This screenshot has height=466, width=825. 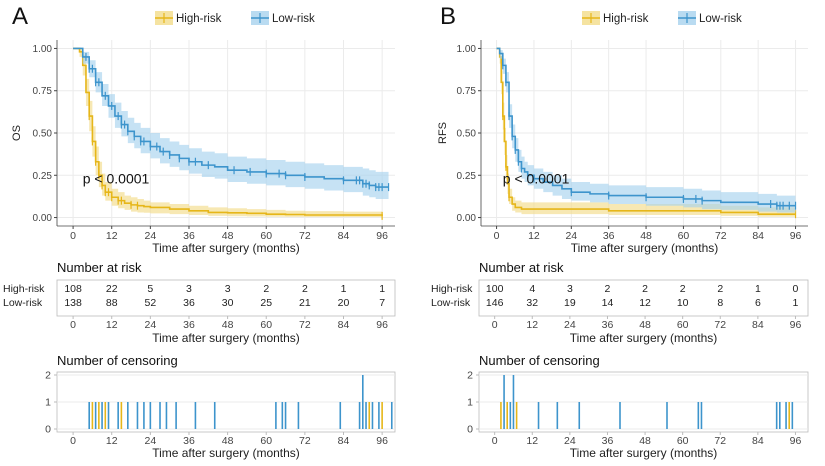 I want to click on risk-count: 21, so click(x=305, y=303).